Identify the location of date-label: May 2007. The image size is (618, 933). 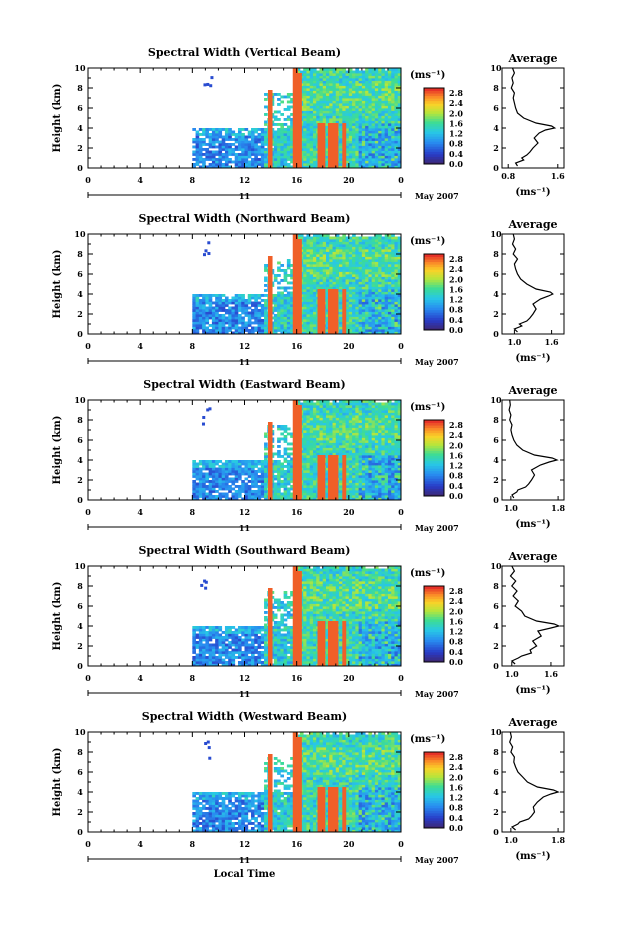
(437, 362).